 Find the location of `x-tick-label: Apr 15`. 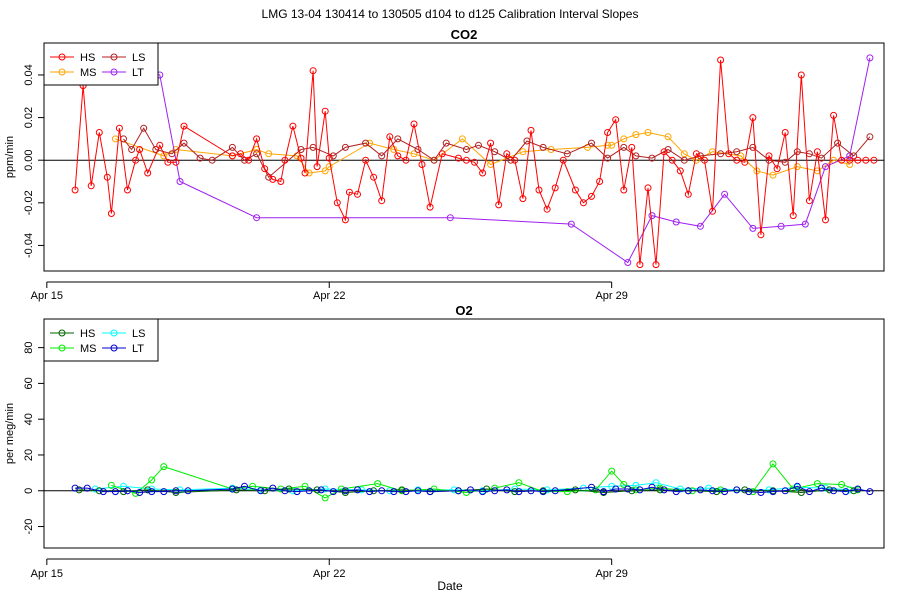

x-tick-label: Apr 15 is located at coordinates (47, 296).